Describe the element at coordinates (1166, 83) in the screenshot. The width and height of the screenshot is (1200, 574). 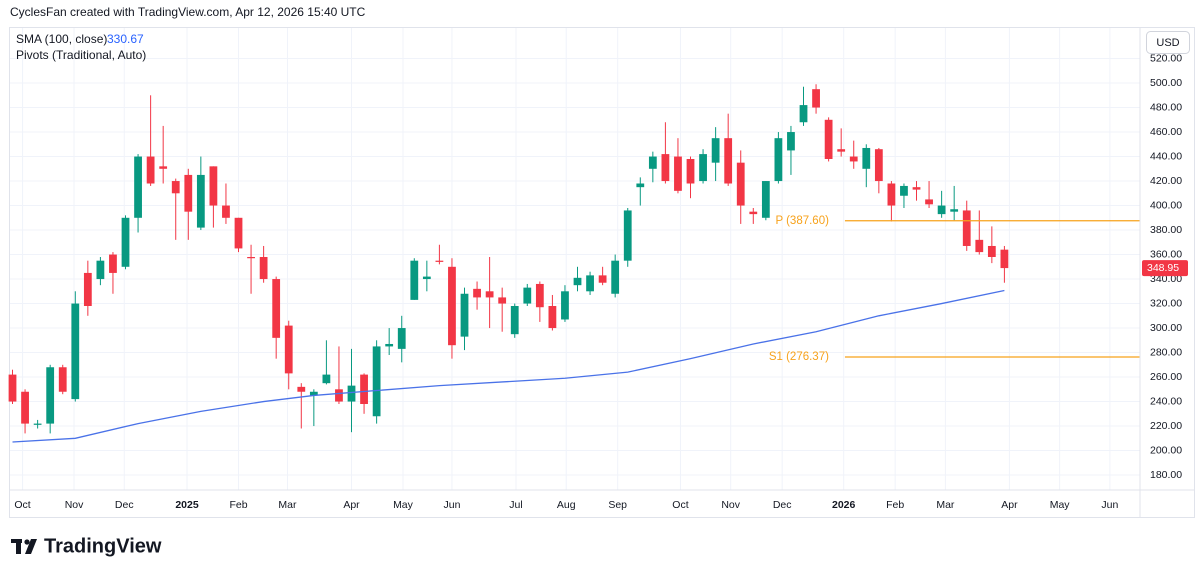
I see `y-tick-label: 500.00` at that location.